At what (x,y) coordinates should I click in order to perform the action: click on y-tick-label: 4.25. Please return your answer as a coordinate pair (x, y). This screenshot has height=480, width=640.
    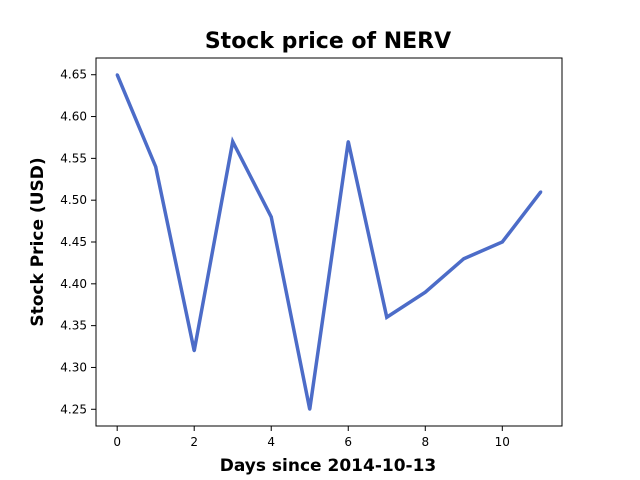
    Looking at the image, I should click on (73, 409).